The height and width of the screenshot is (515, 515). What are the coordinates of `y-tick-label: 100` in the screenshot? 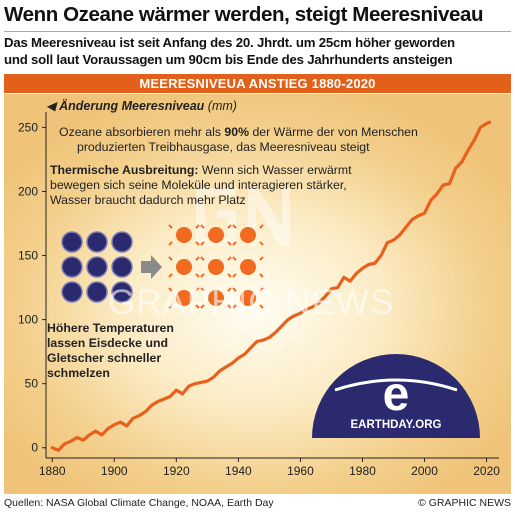 It's located at (28, 320).